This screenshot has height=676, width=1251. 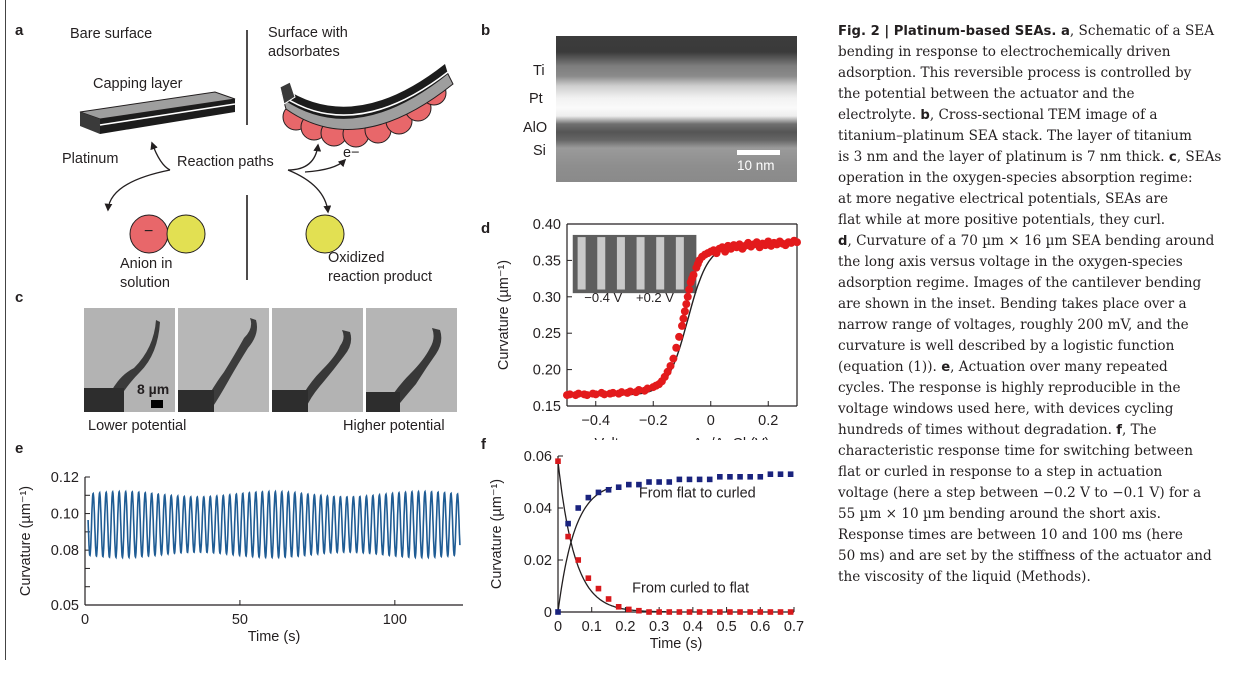 I want to click on rise-fit-line, so click(x=585, y=549).